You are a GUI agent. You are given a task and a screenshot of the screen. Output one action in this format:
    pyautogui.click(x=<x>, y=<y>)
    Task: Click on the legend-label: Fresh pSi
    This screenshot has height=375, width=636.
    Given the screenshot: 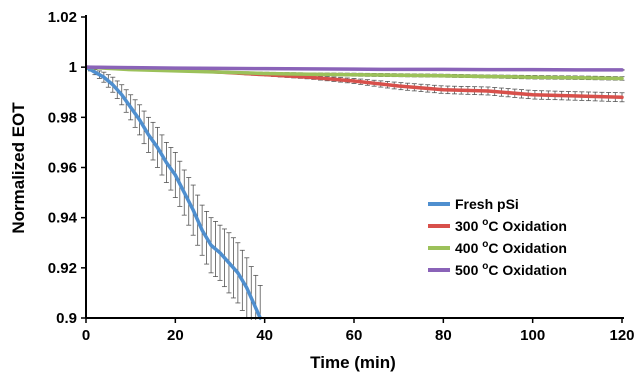 What is the action you would take?
    pyautogui.click(x=487, y=204)
    